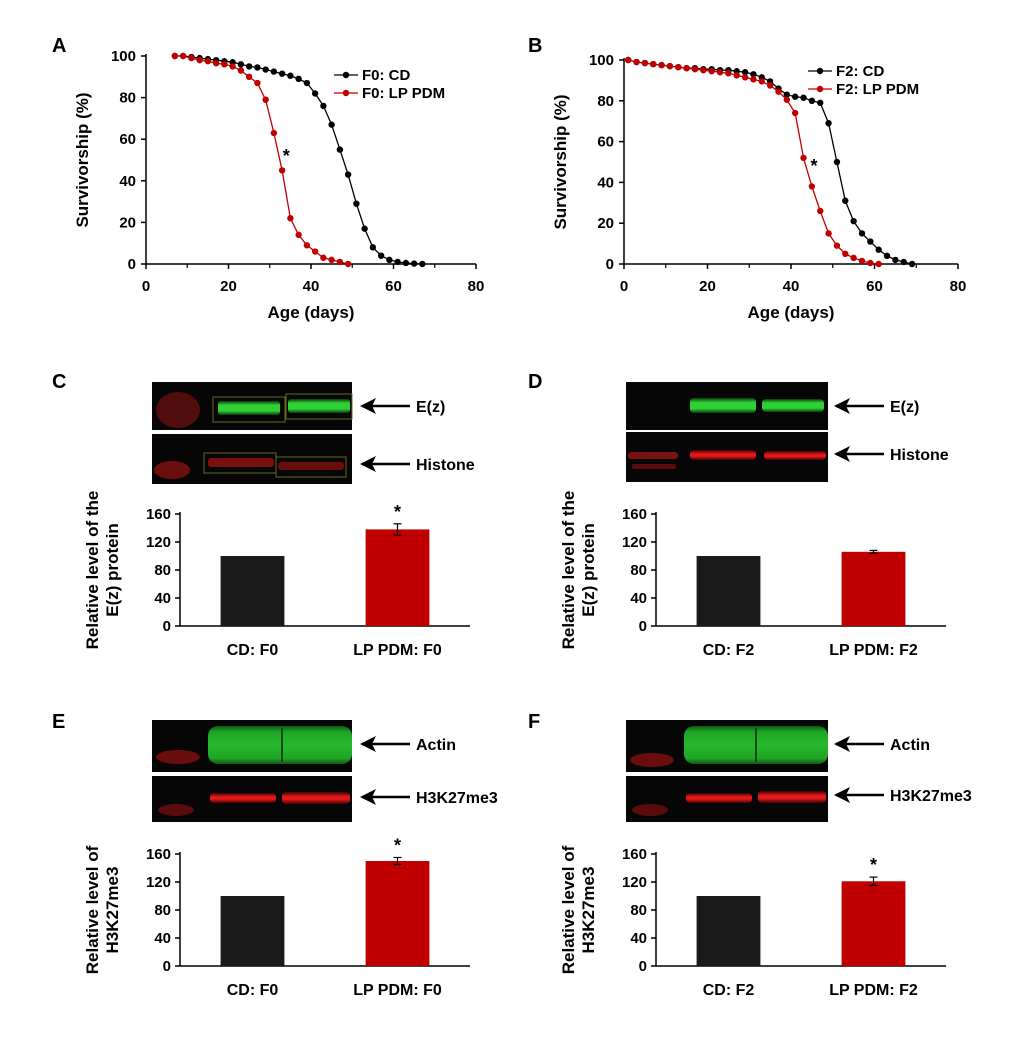 The width and height of the screenshot is (1020, 1040). Describe the element at coordinates (877, 89) in the screenshot. I see `legend-label: F2: LP PDM` at that location.